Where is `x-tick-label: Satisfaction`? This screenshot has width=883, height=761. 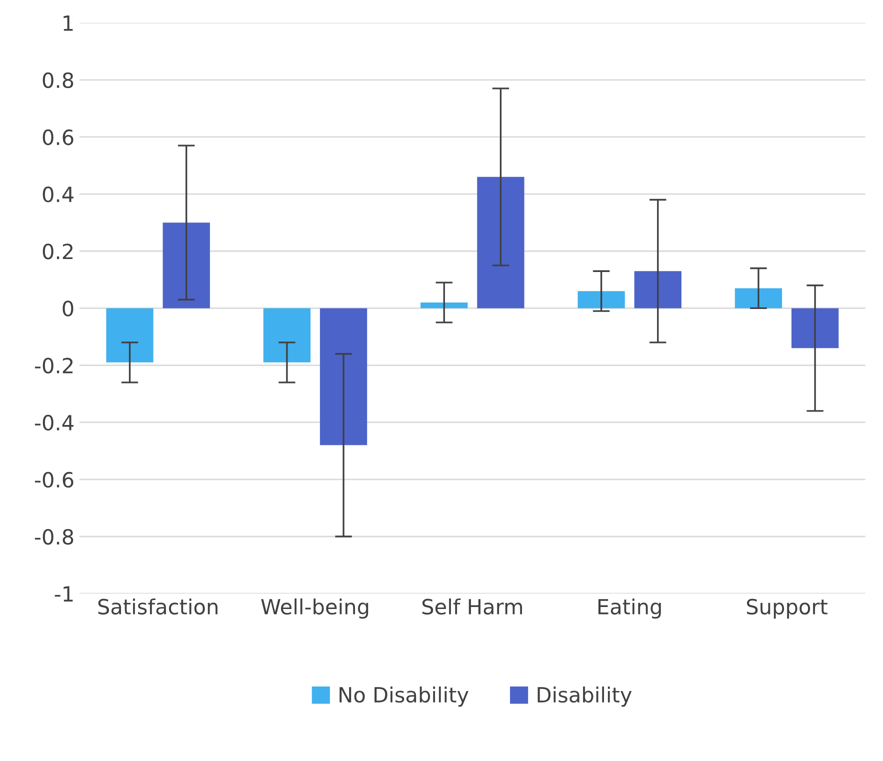 x-tick-label: Satisfaction is located at coordinates (158, 606).